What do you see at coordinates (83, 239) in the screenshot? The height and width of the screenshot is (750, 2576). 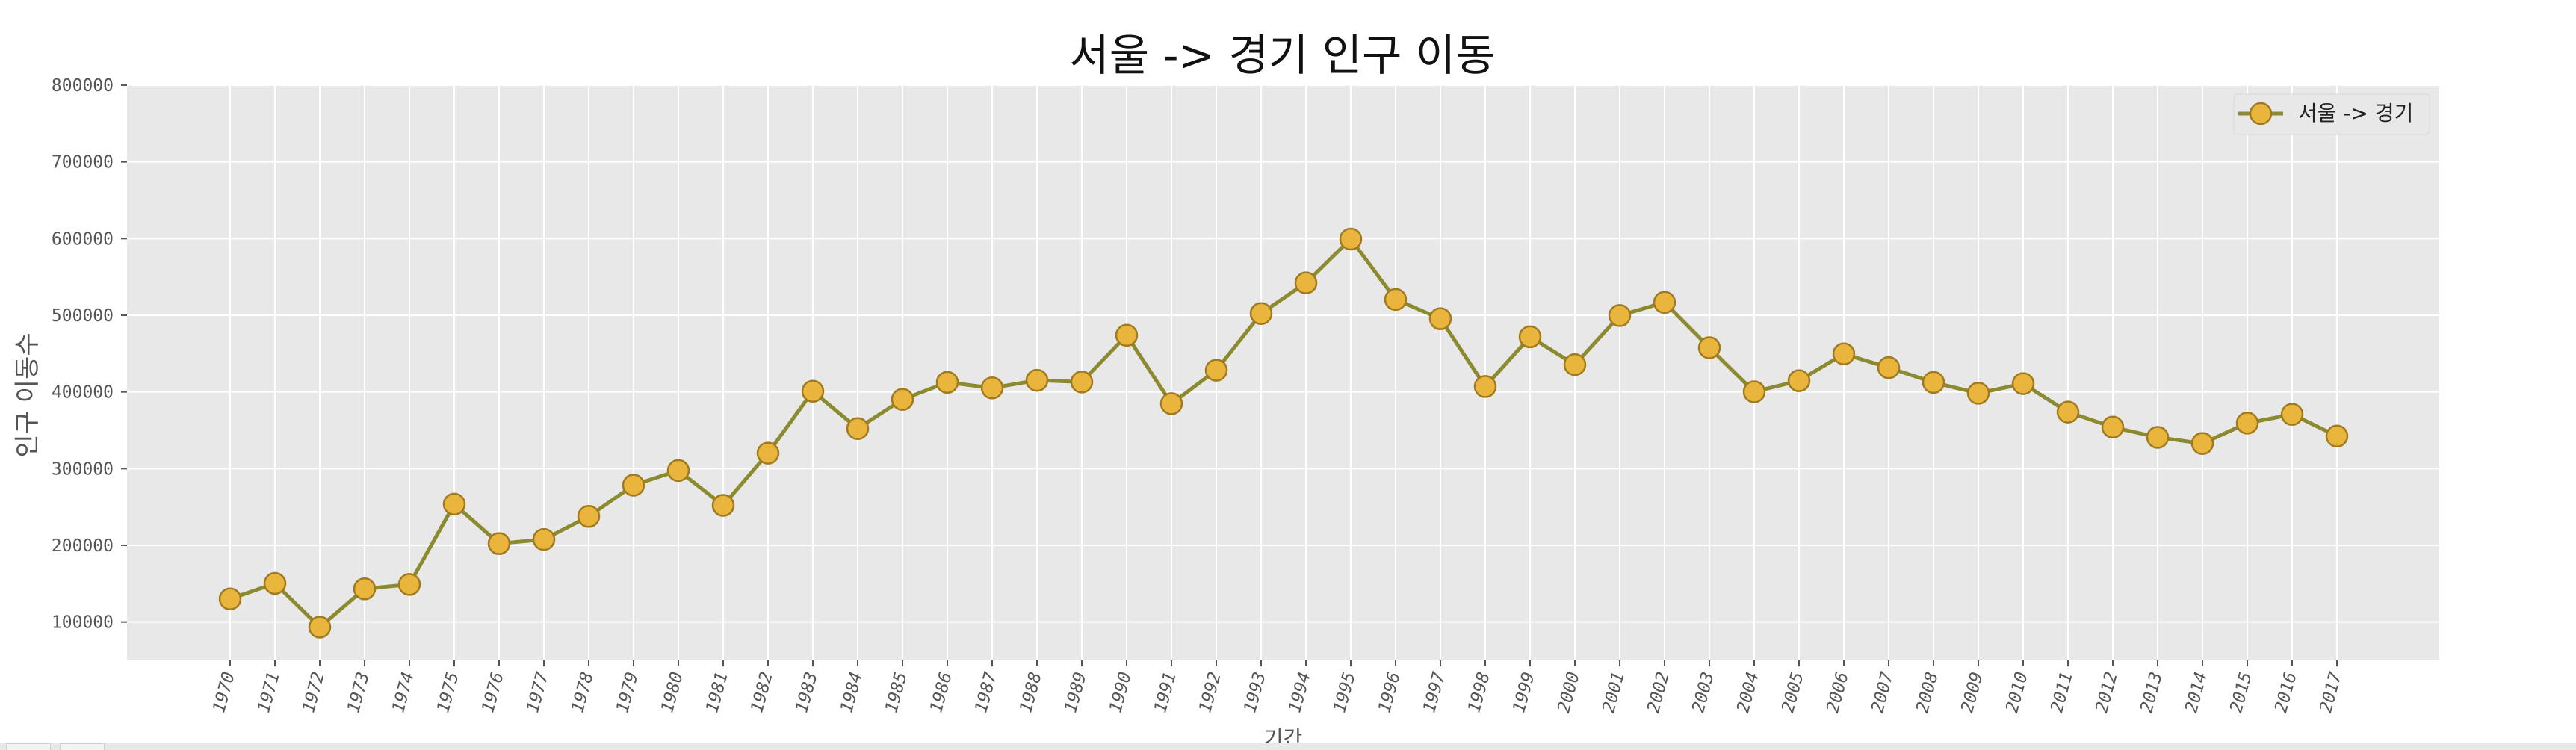 I see `y-tick-label: 600000` at bounding box center [83, 239].